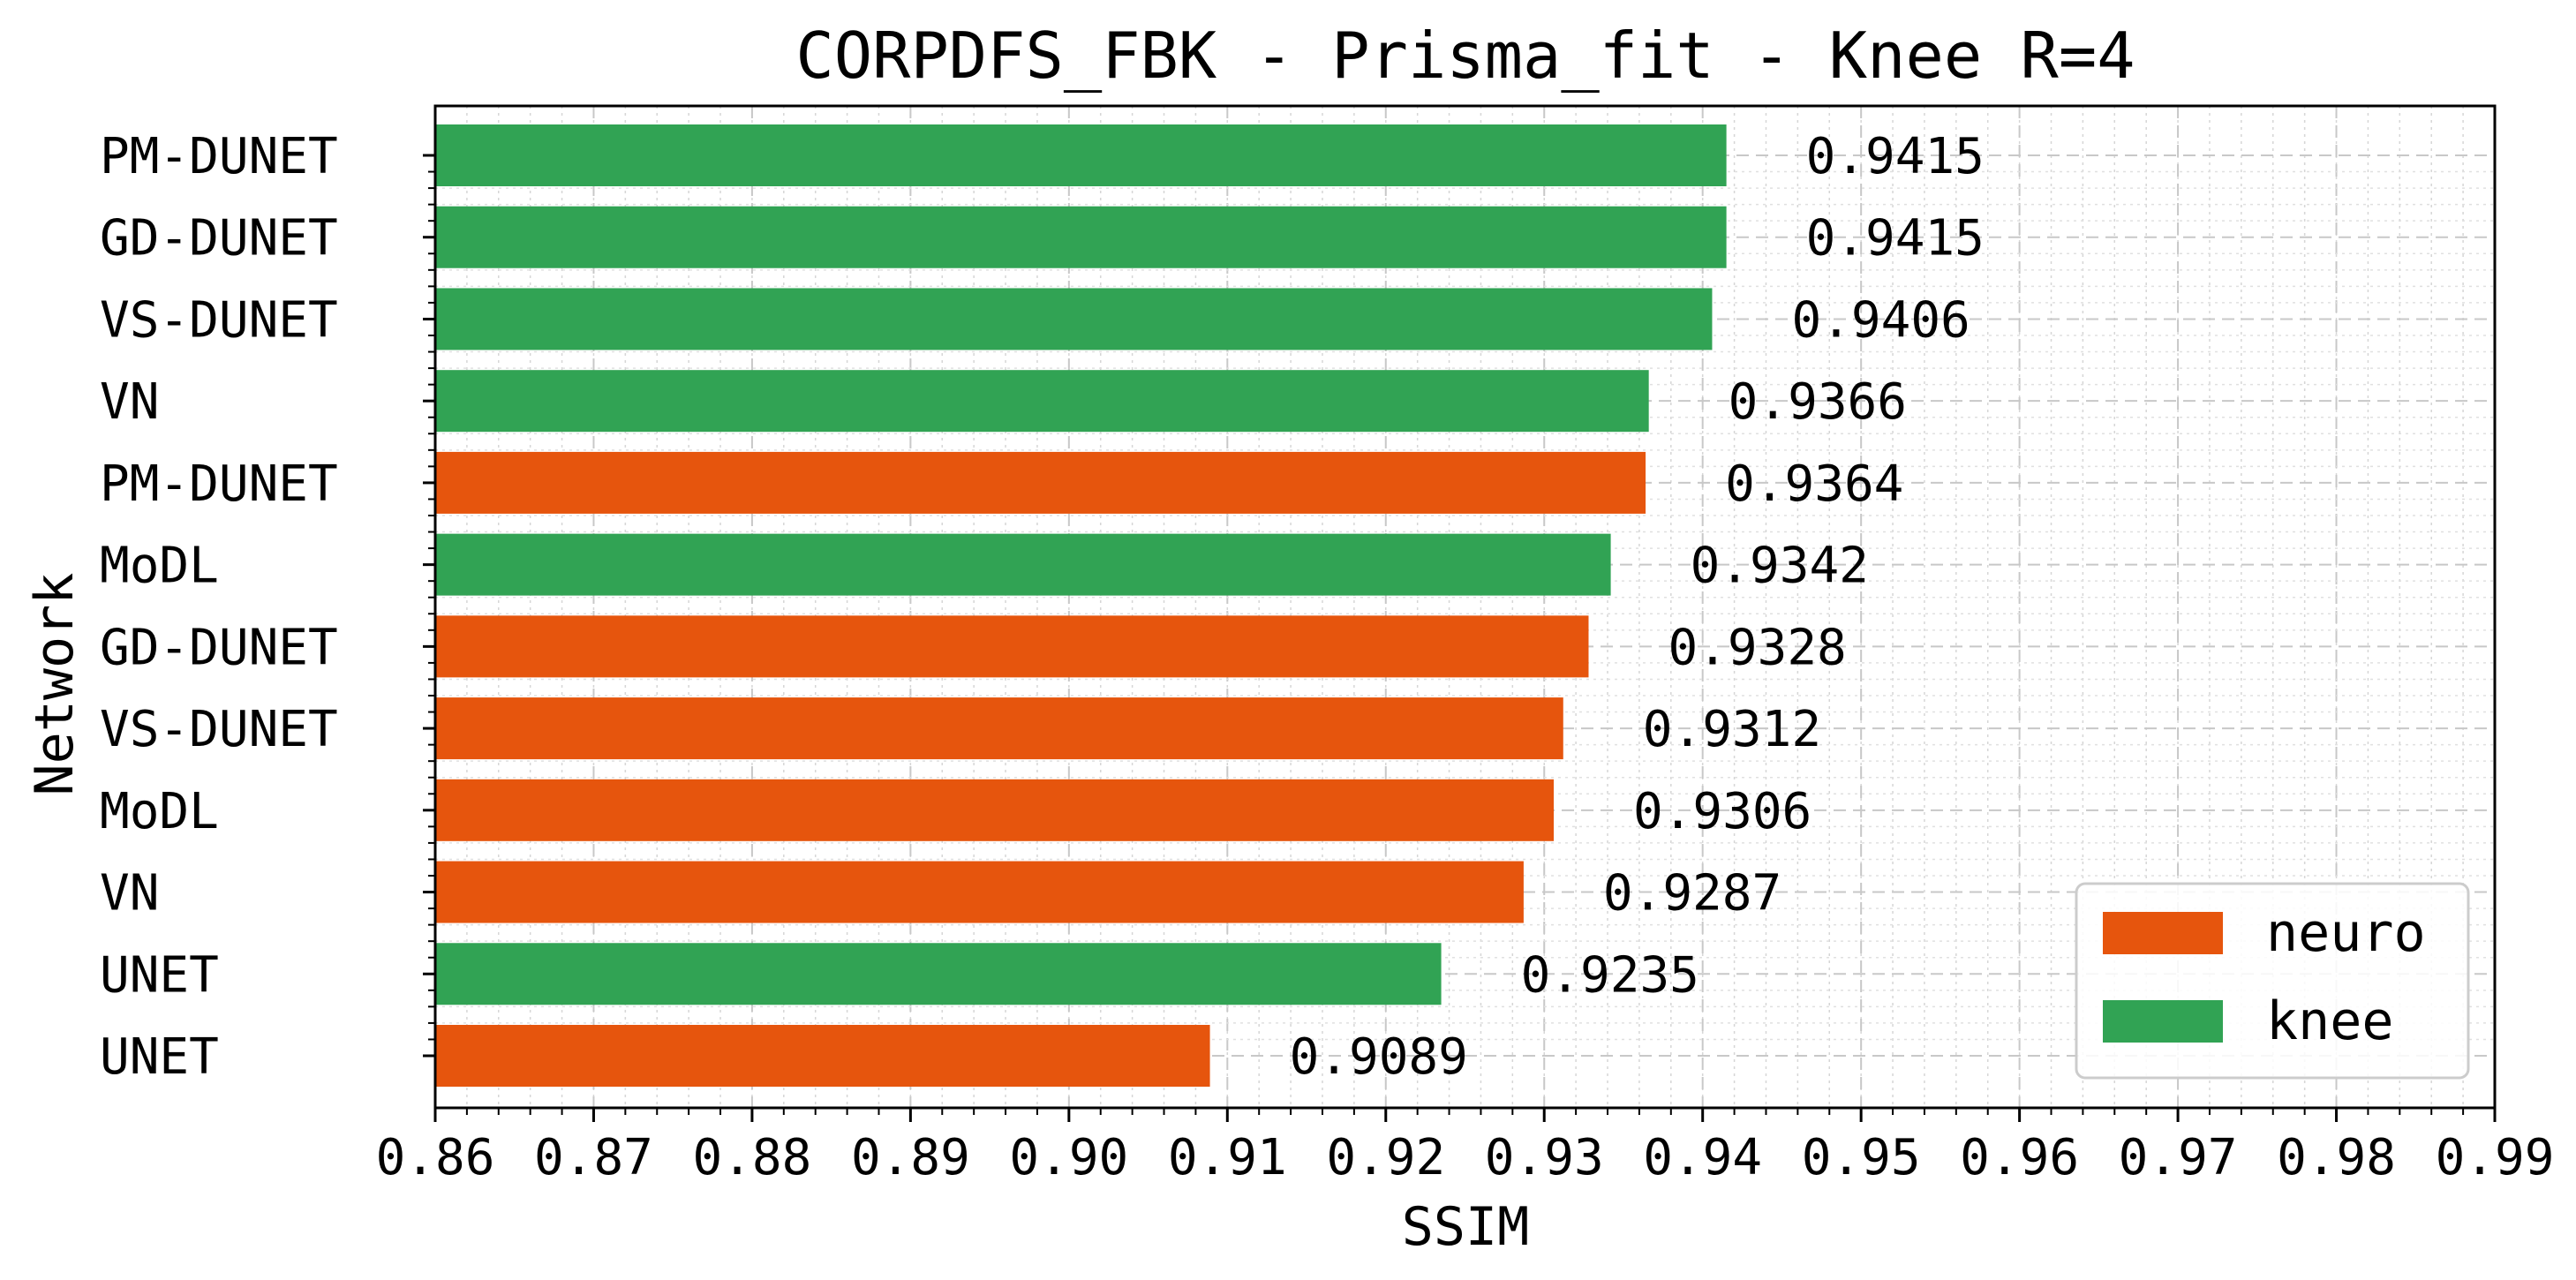  What do you see at coordinates (1692, 893) in the screenshot?
I see `bar-value-label: 0.9287` at bounding box center [1692, 893].